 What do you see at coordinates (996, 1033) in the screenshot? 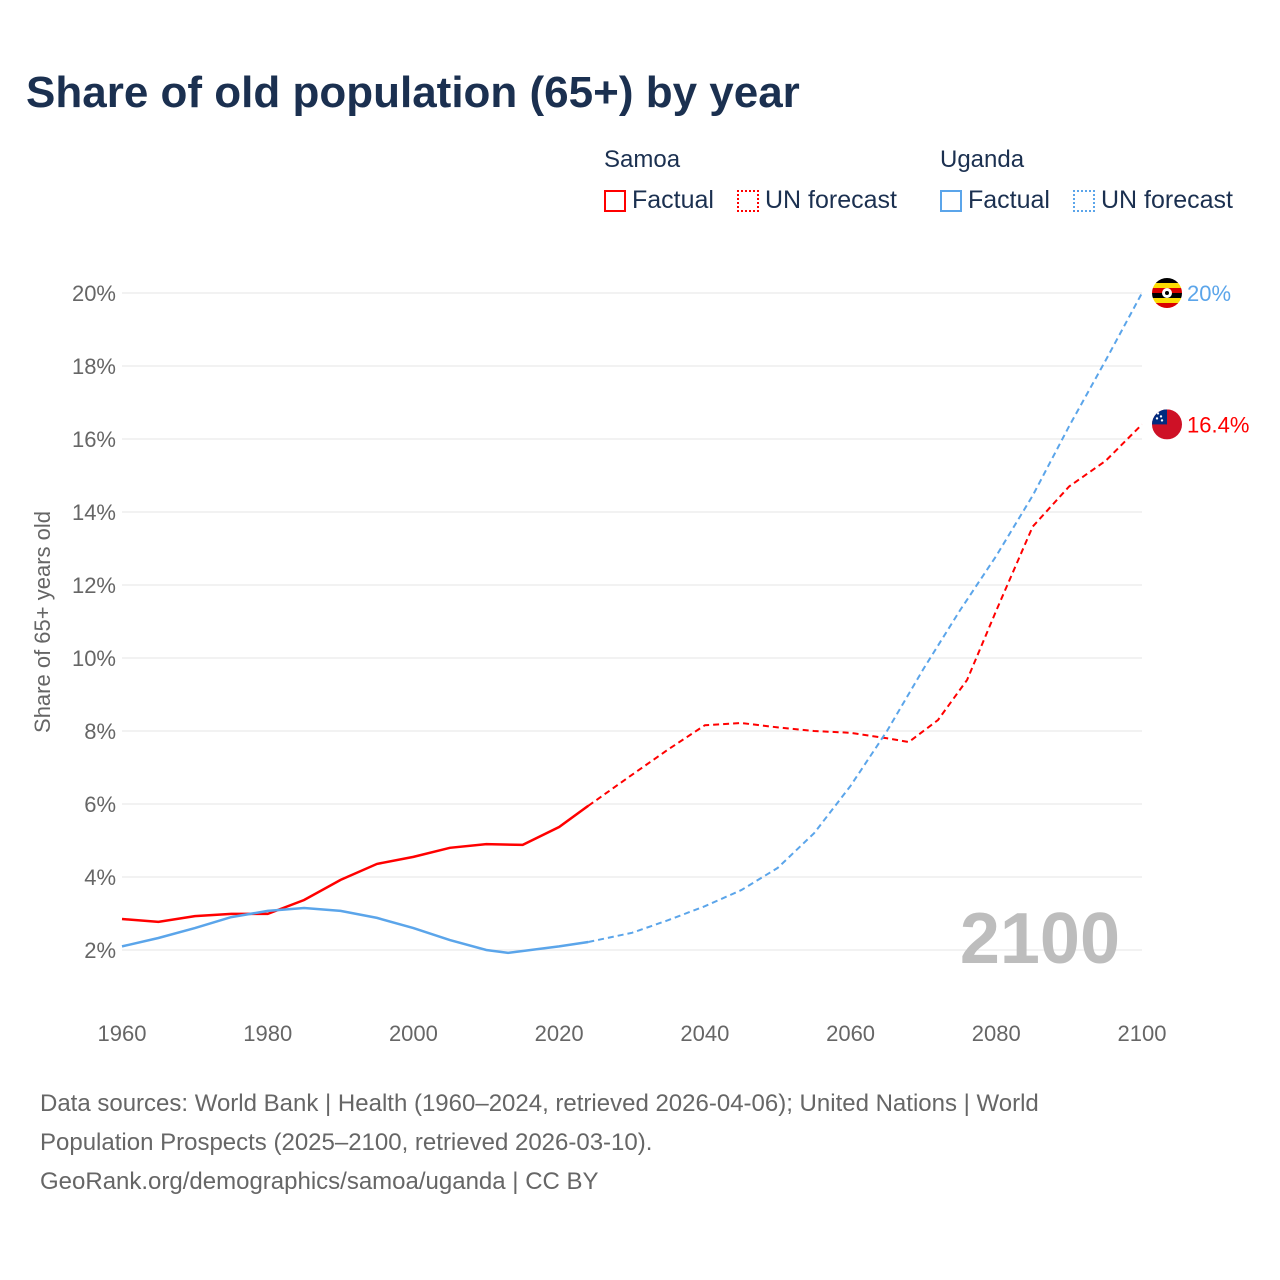
I see `x-tick-label: 2080` at bounding box center [996, 1033].